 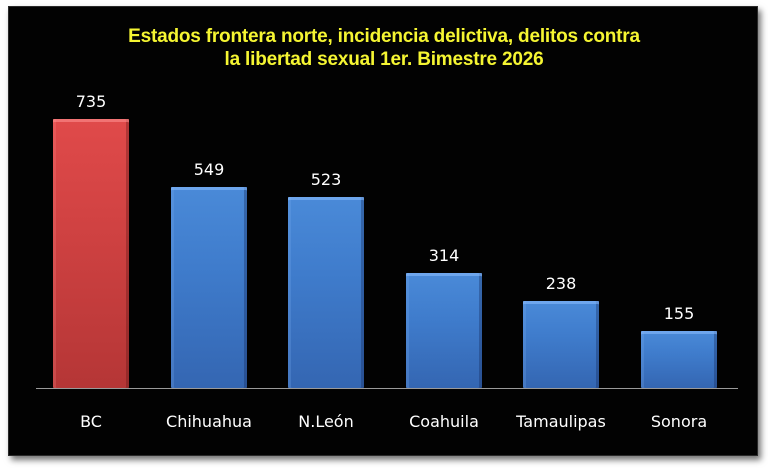 What do you see at coordinates (679, 421) in the screenshot?
I see `x-tick-label: Sonora` at bounding box center [679, 421].